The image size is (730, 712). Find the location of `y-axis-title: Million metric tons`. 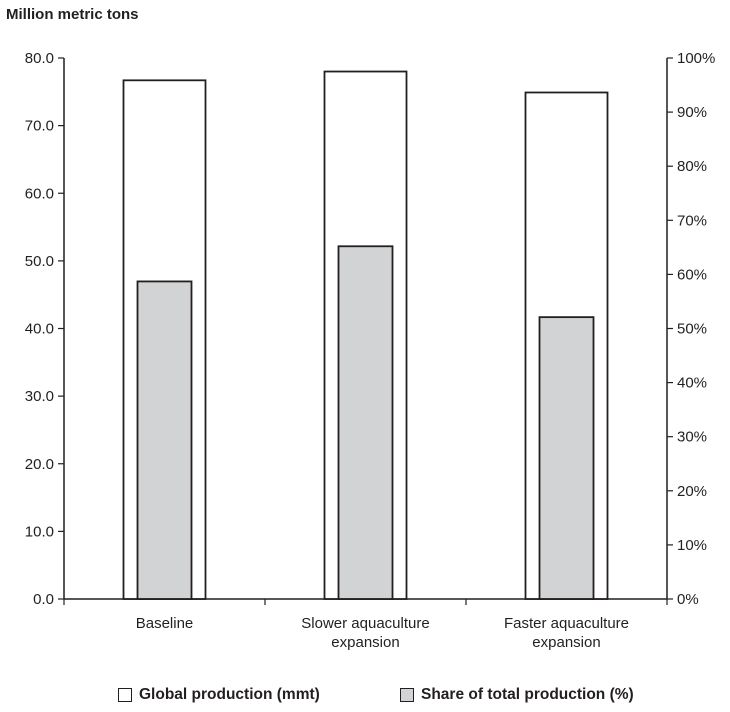

y-axis-title: Million metric tons is located at coordinates (72, 14).